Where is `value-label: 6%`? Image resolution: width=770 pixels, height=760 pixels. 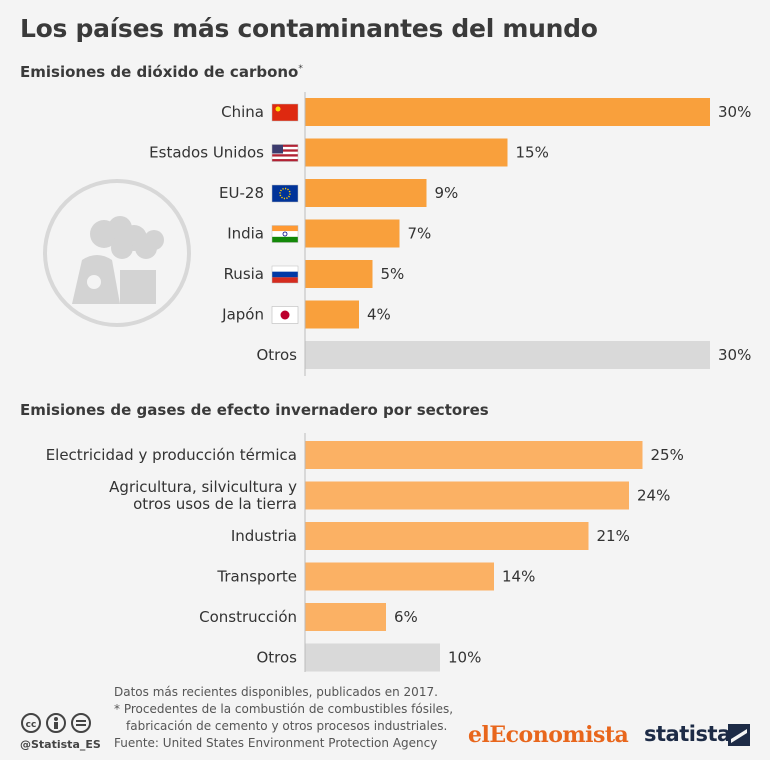 value-label: 6% is located at coordinates (406, 617).